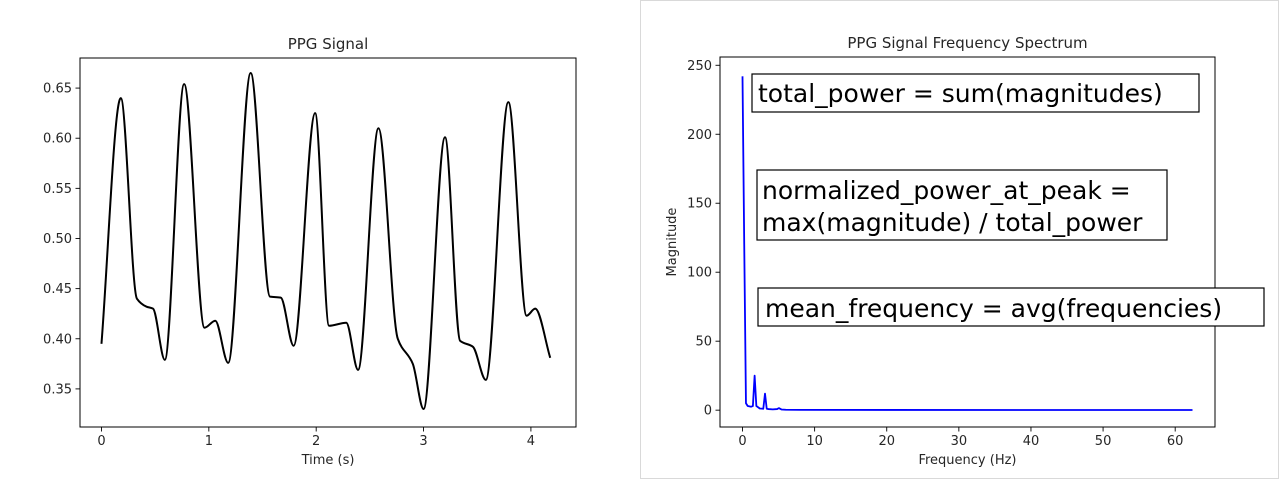  I want to click on x-tick-label: 3, so click(423, 441).